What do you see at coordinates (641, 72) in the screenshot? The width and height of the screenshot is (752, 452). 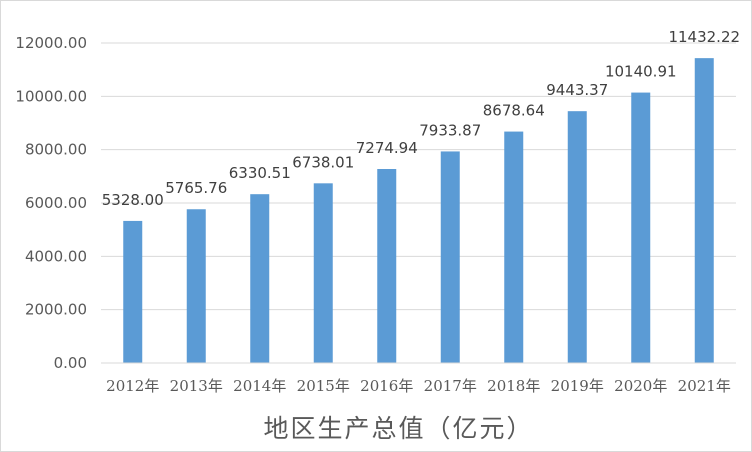 I see `data-label: 10140.91` at bounding box center [641, 72].